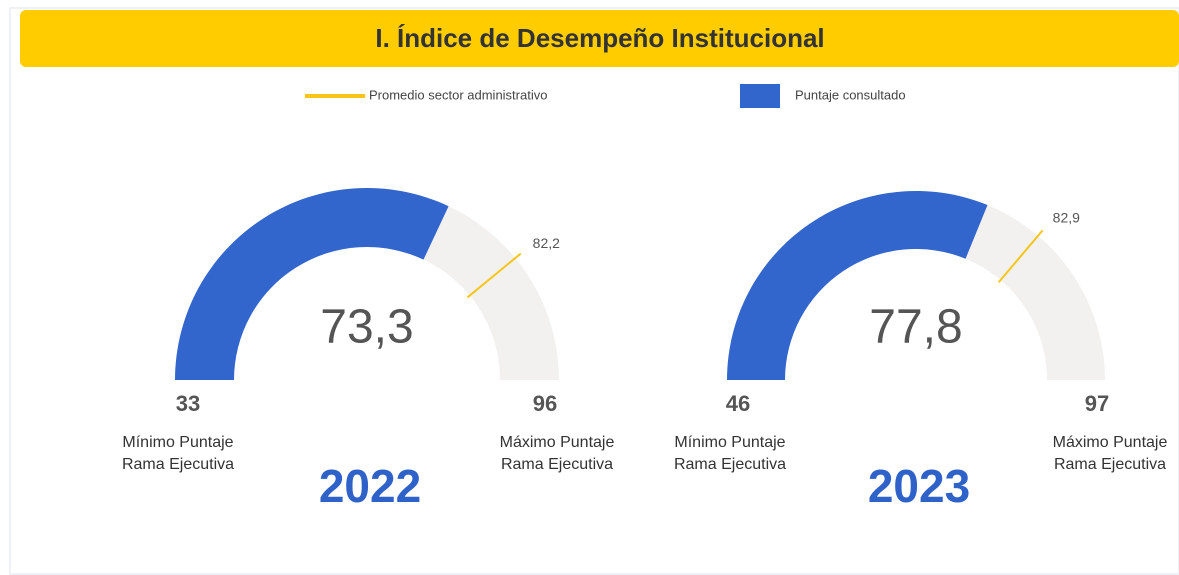 The width and height of the screenshot is (1179, 575). What do you see at coordinates (915, 327) in the screenshot?
I see `gauge-value-label: 77,8` at bounding box center [915, 327].